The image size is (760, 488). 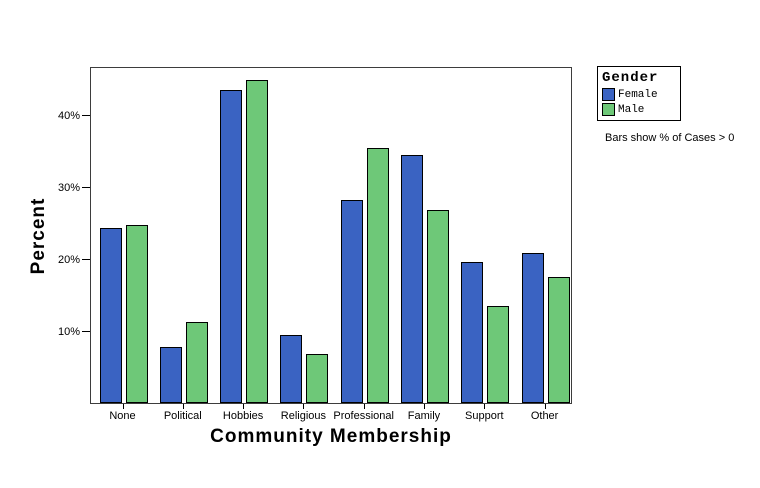 I want to click on y-tick-label: 20%, so click(x=68, y=259).